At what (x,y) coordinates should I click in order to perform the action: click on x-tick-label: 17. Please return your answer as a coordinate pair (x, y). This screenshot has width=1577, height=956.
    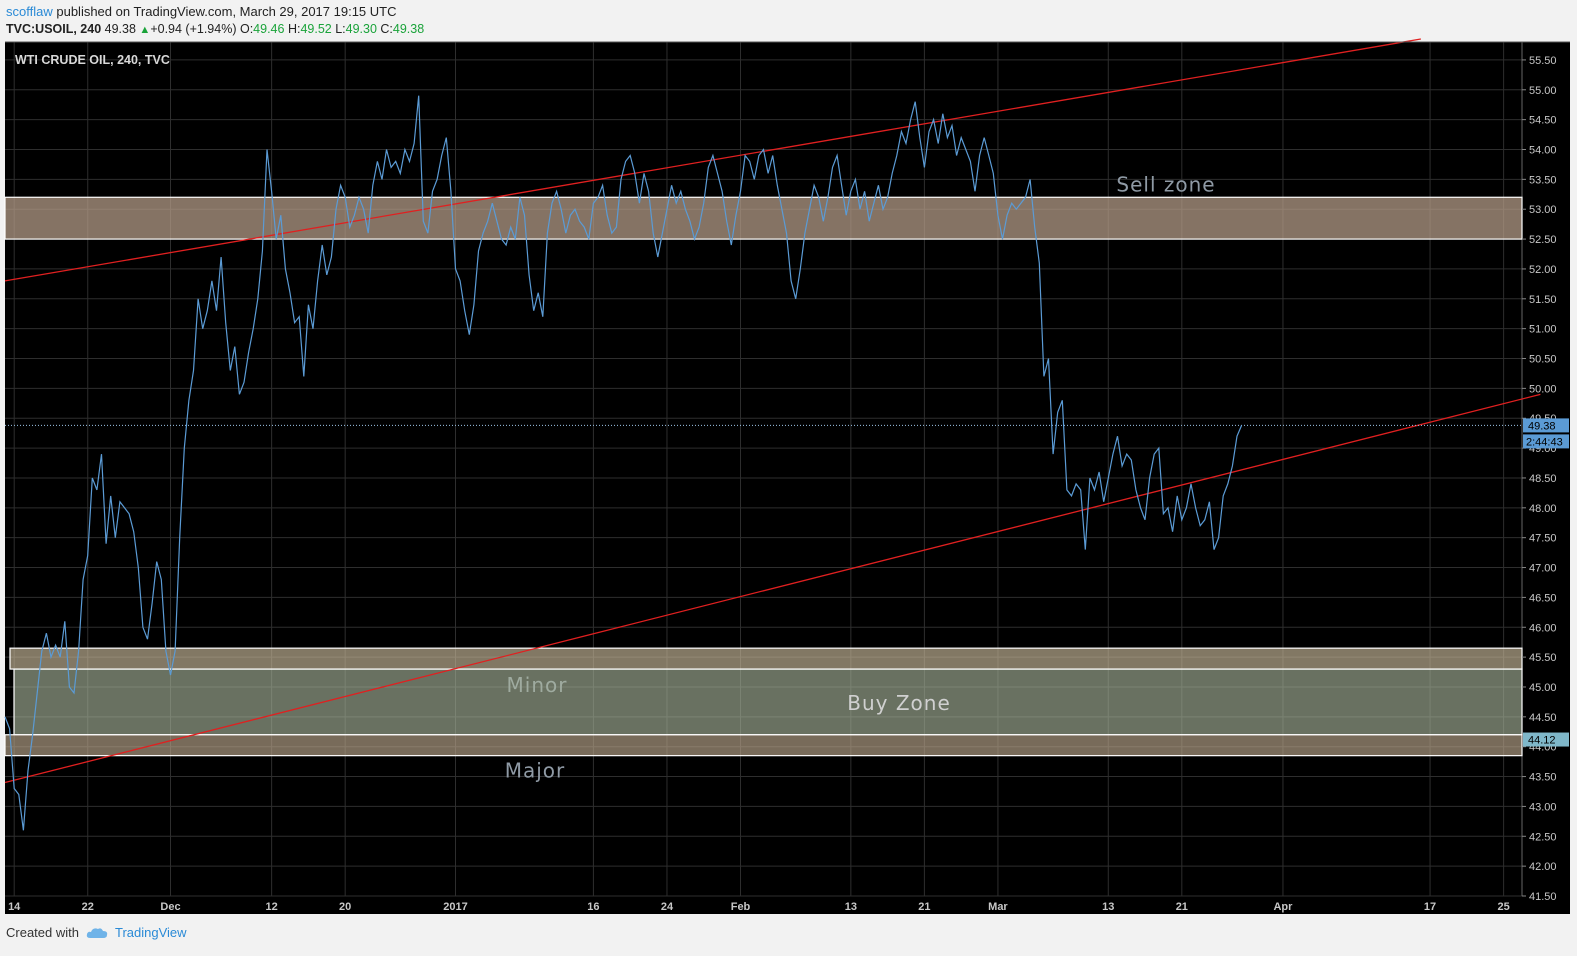
    Looking at the image, I should click on (1430, 907).